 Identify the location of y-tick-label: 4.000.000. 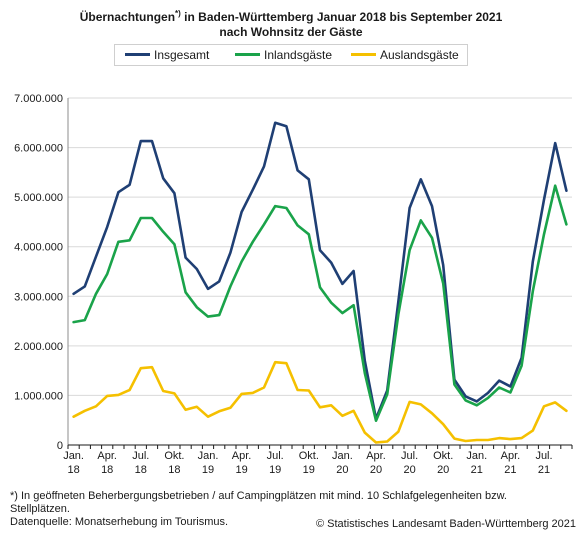
(38, 248).